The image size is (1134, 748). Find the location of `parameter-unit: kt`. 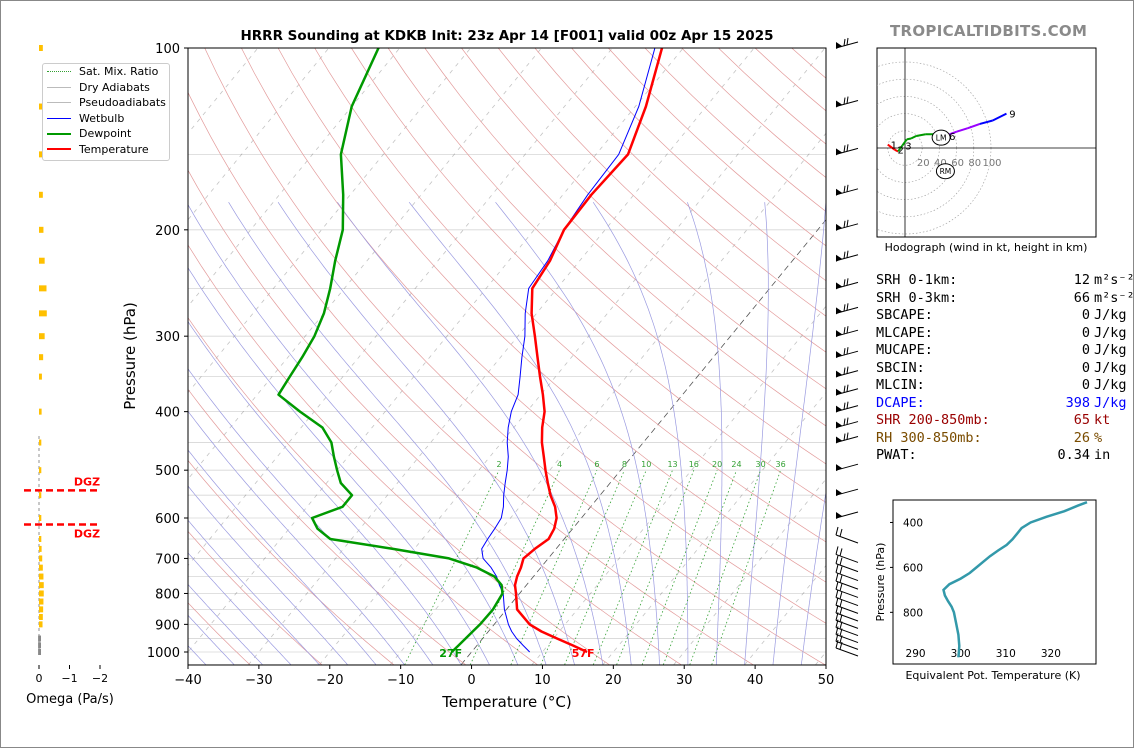

parameter-unit: kt is located at coordinates (1102, 420).